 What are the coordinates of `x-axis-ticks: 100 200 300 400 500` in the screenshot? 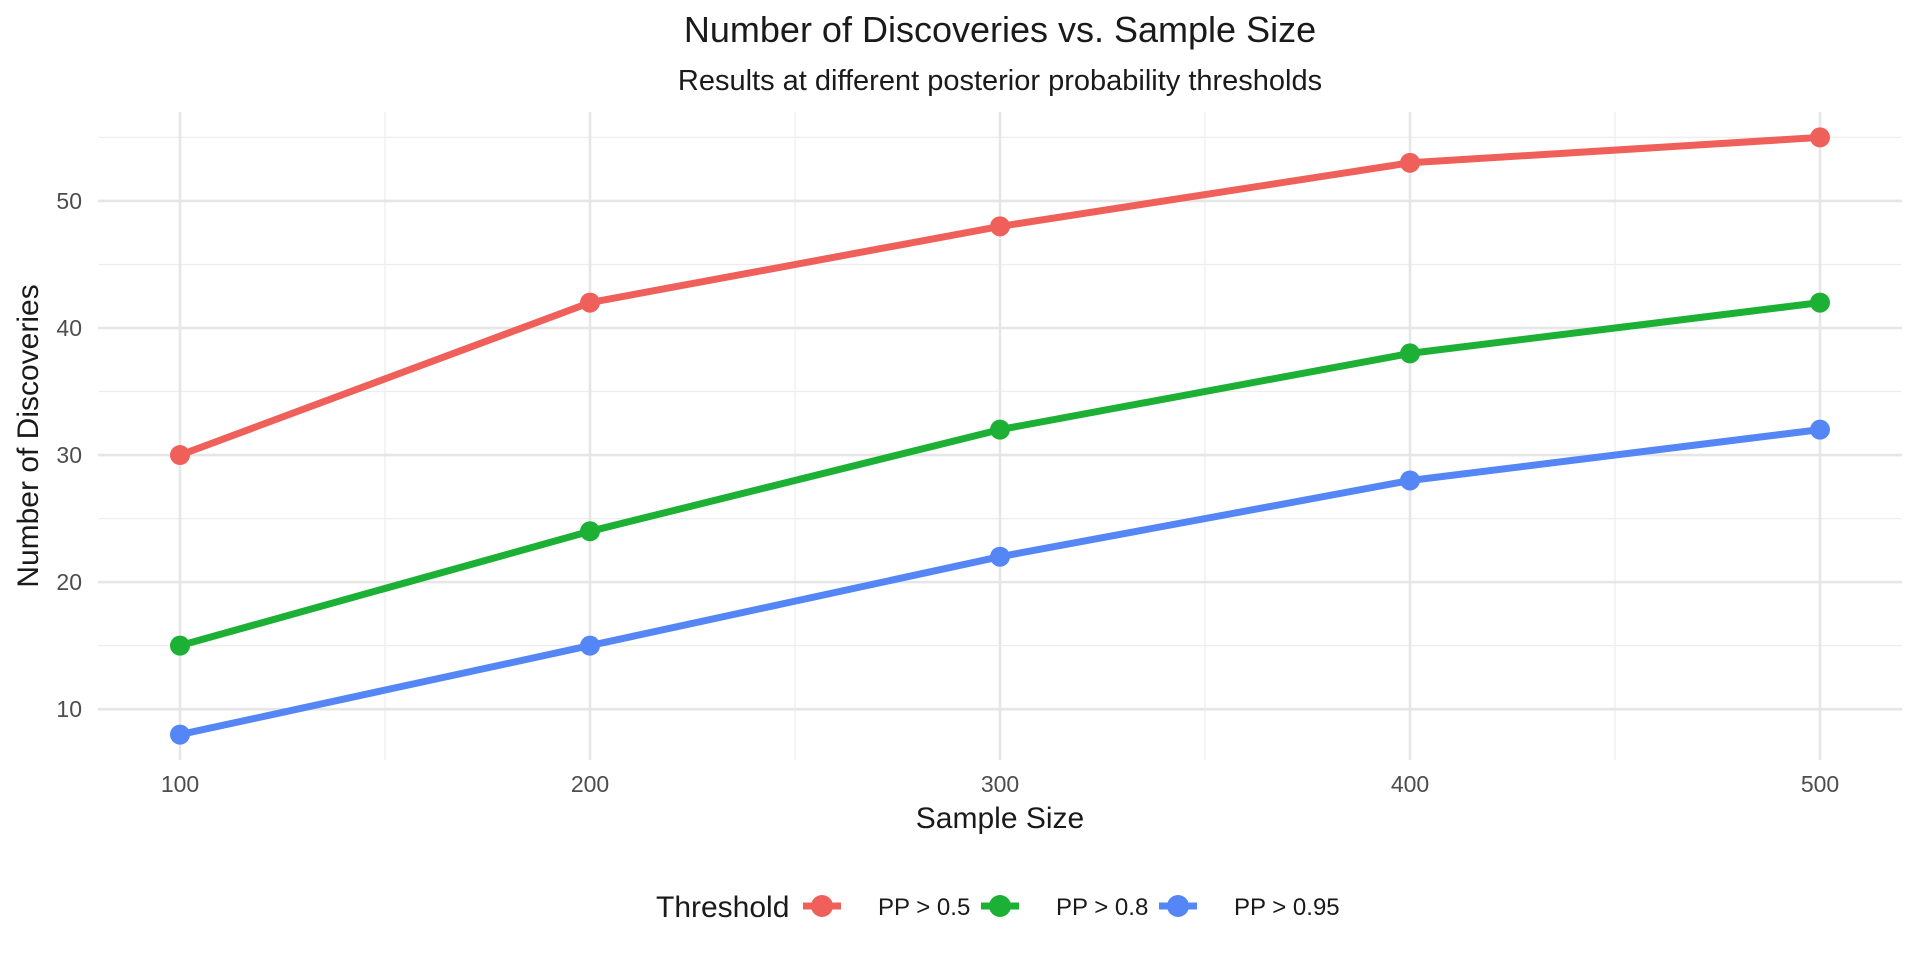 It's located at (1000, 784).